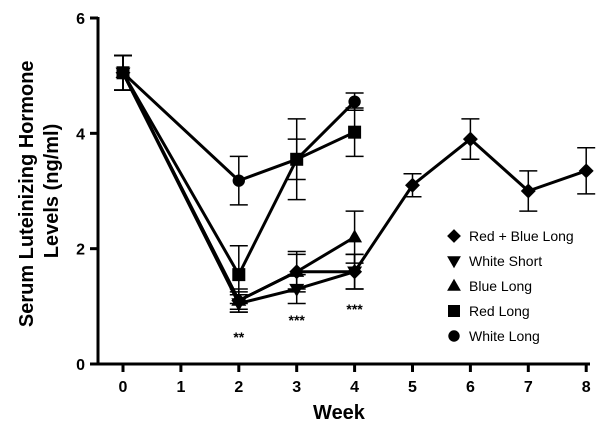 The width and height of the screenshot is (612, 429). Describe the element at coordinates (412, 387) in the screenshot. I see `x-tick-label: 5` at that location.